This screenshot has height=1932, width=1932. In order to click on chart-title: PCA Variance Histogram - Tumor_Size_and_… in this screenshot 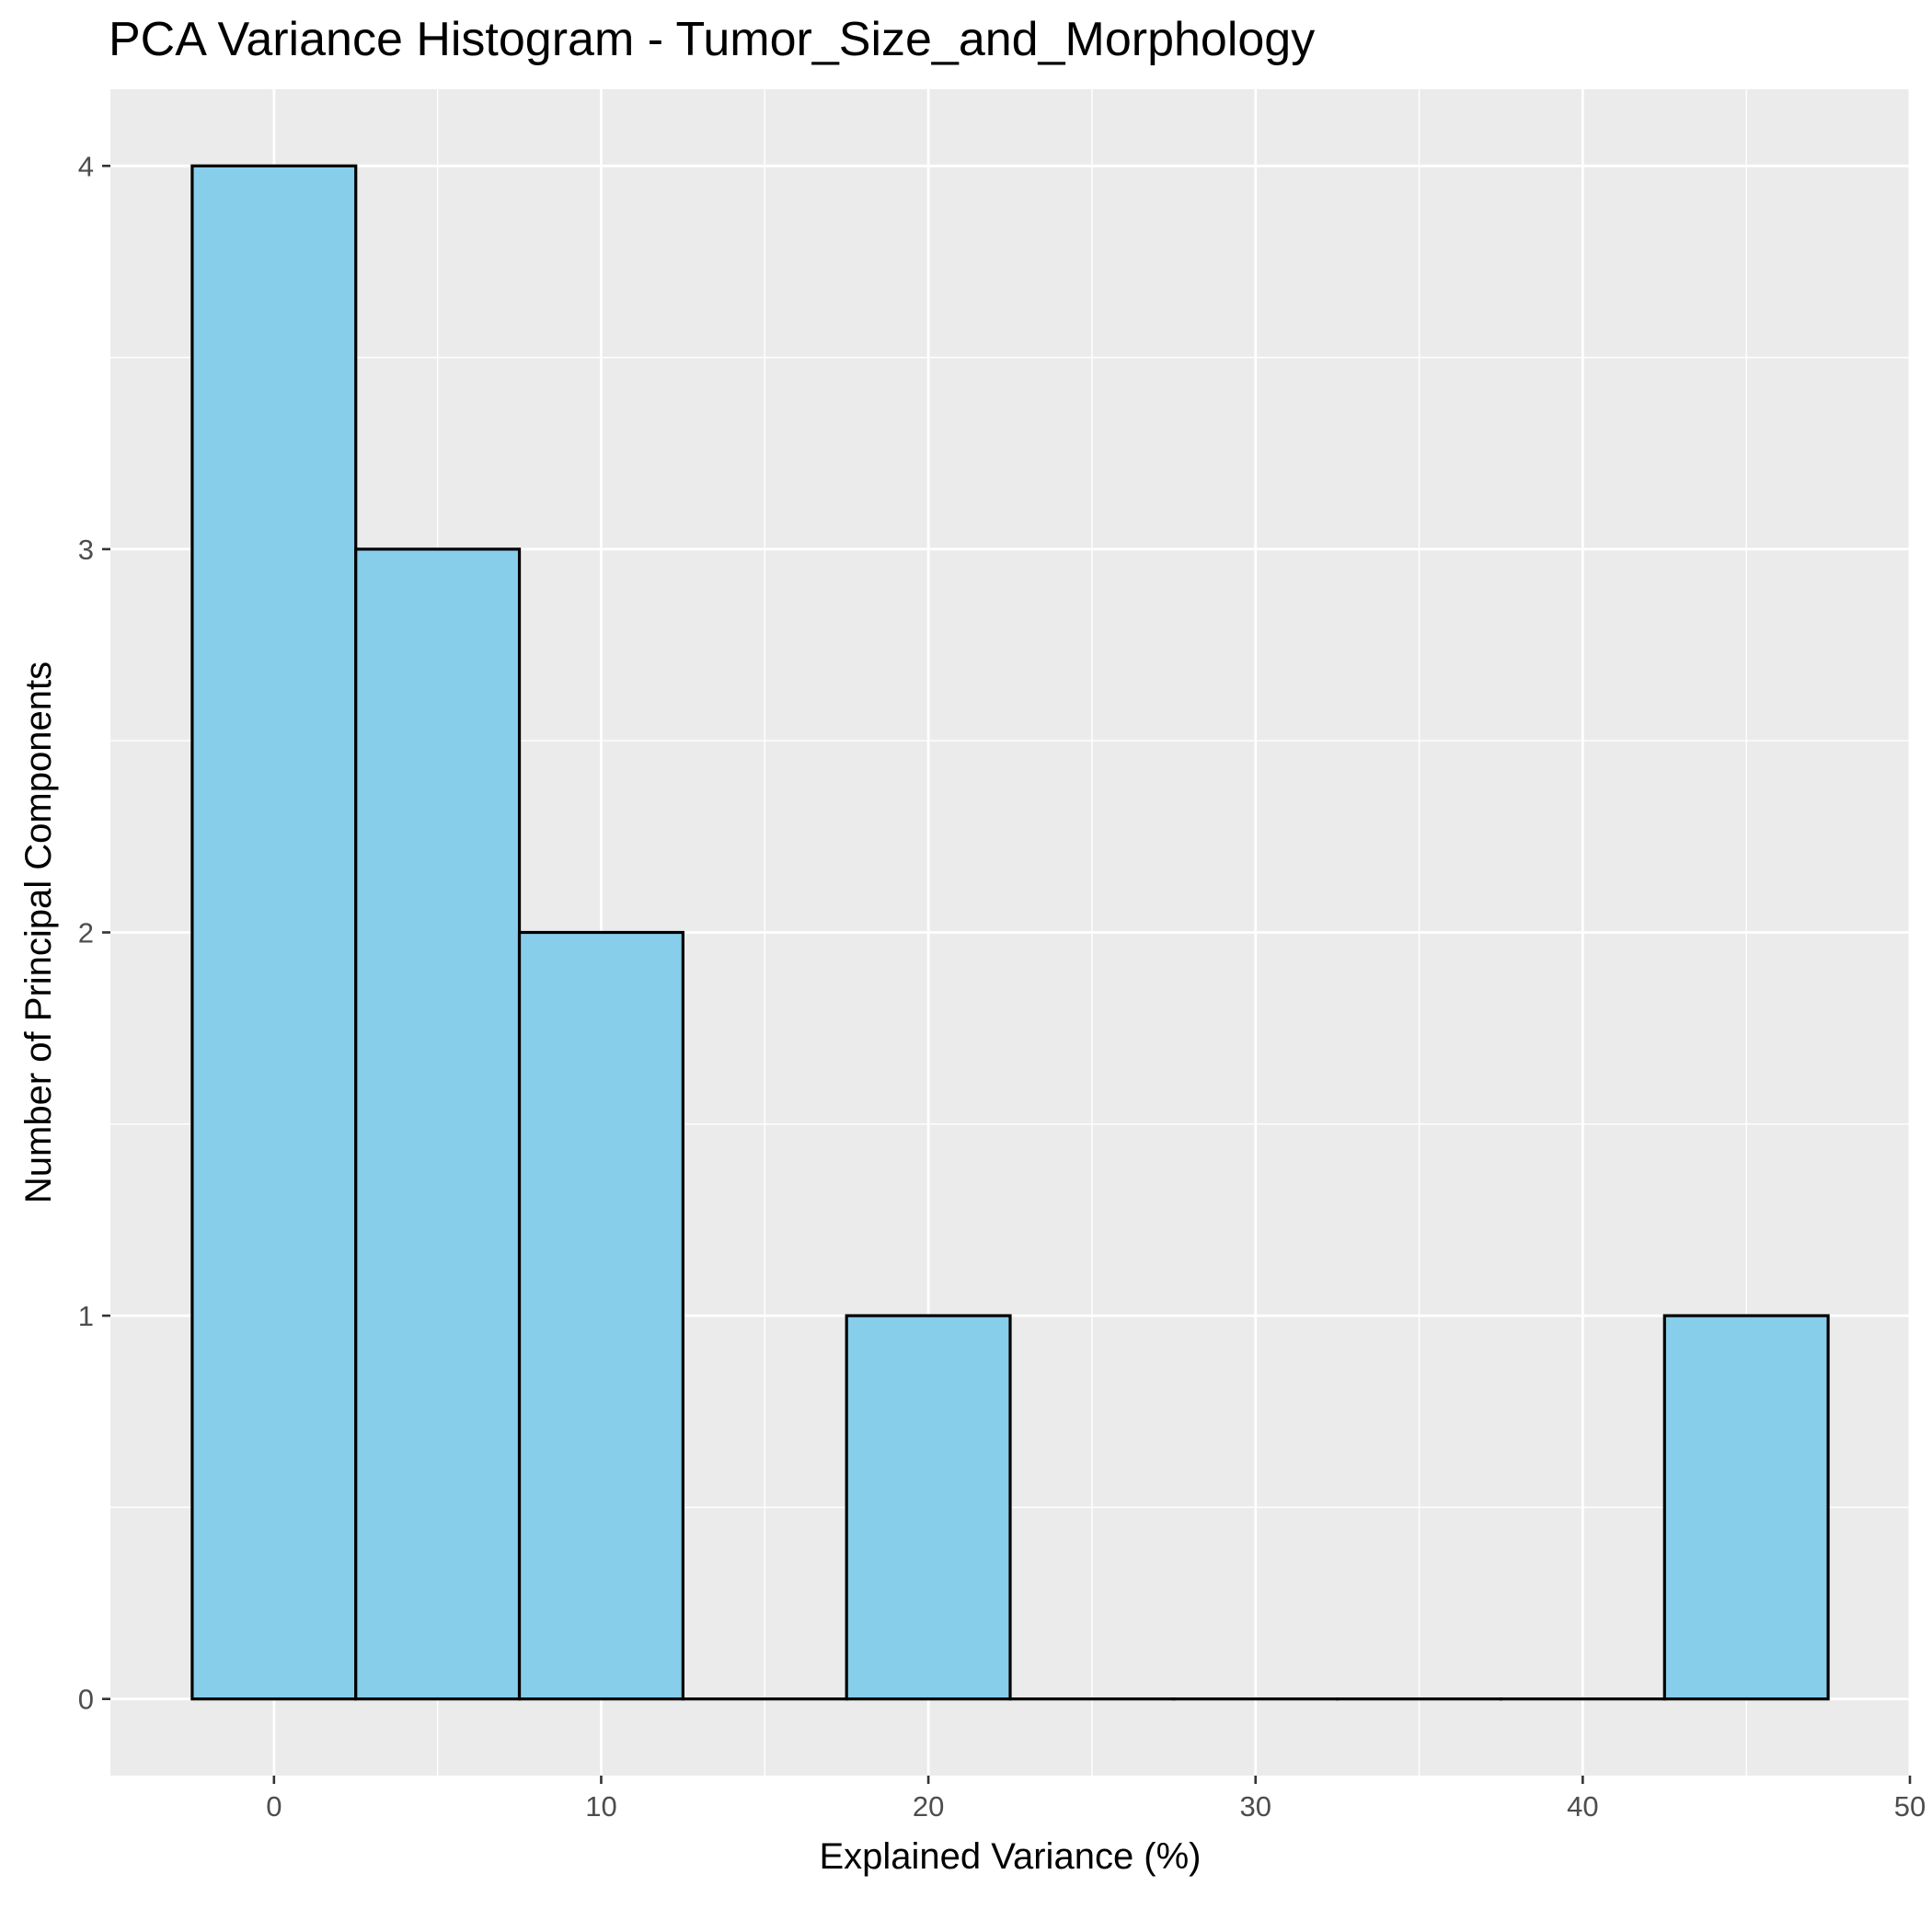, I will do `click(712, 39)`.